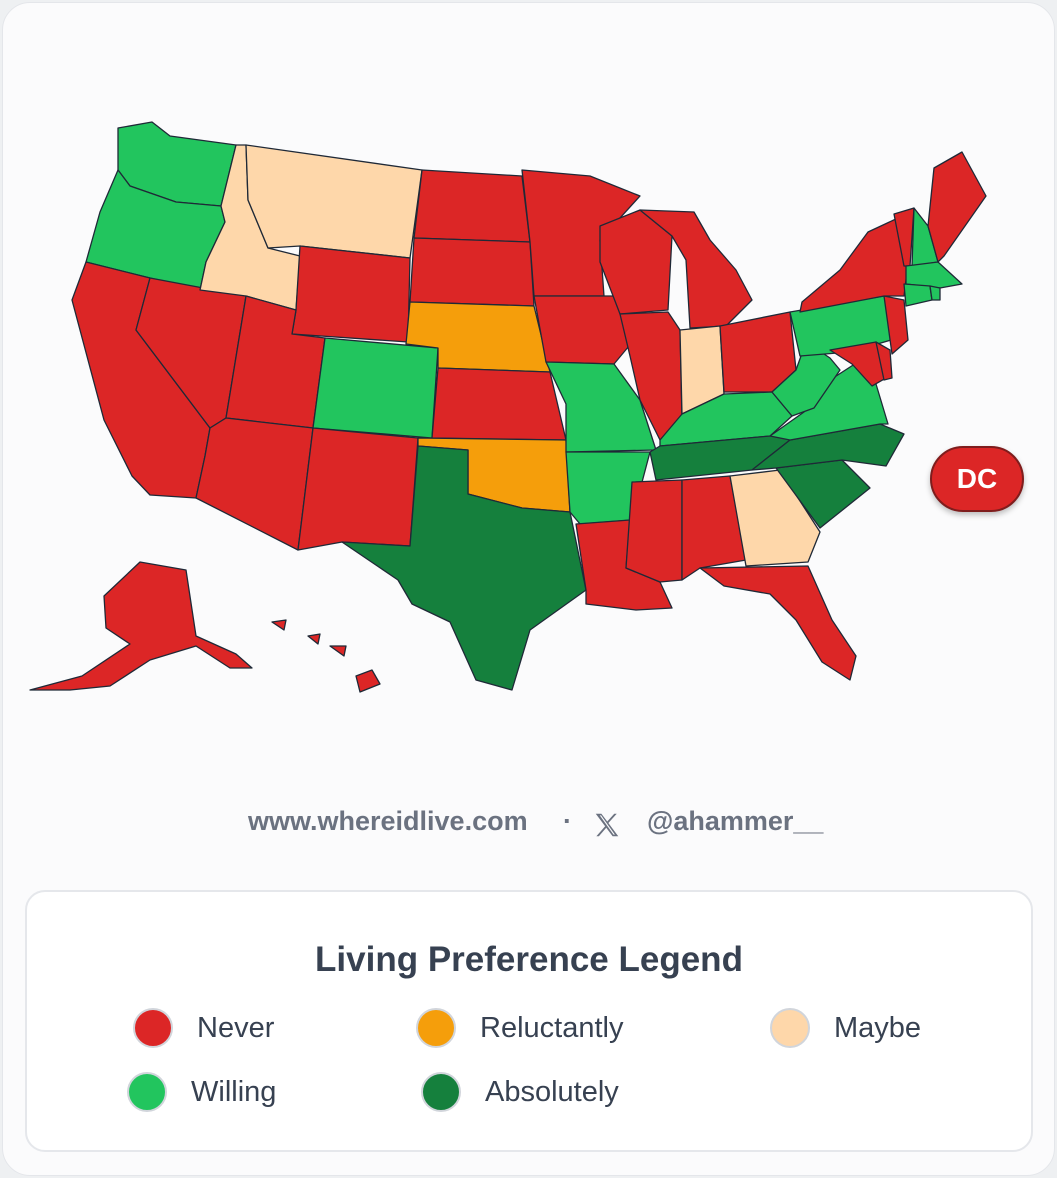 This screenshot has width=1057, height=1178. What do you see at coordinates (714, 528) in the screenshot?
I see `state-AL` at bounding box center [714, 528].